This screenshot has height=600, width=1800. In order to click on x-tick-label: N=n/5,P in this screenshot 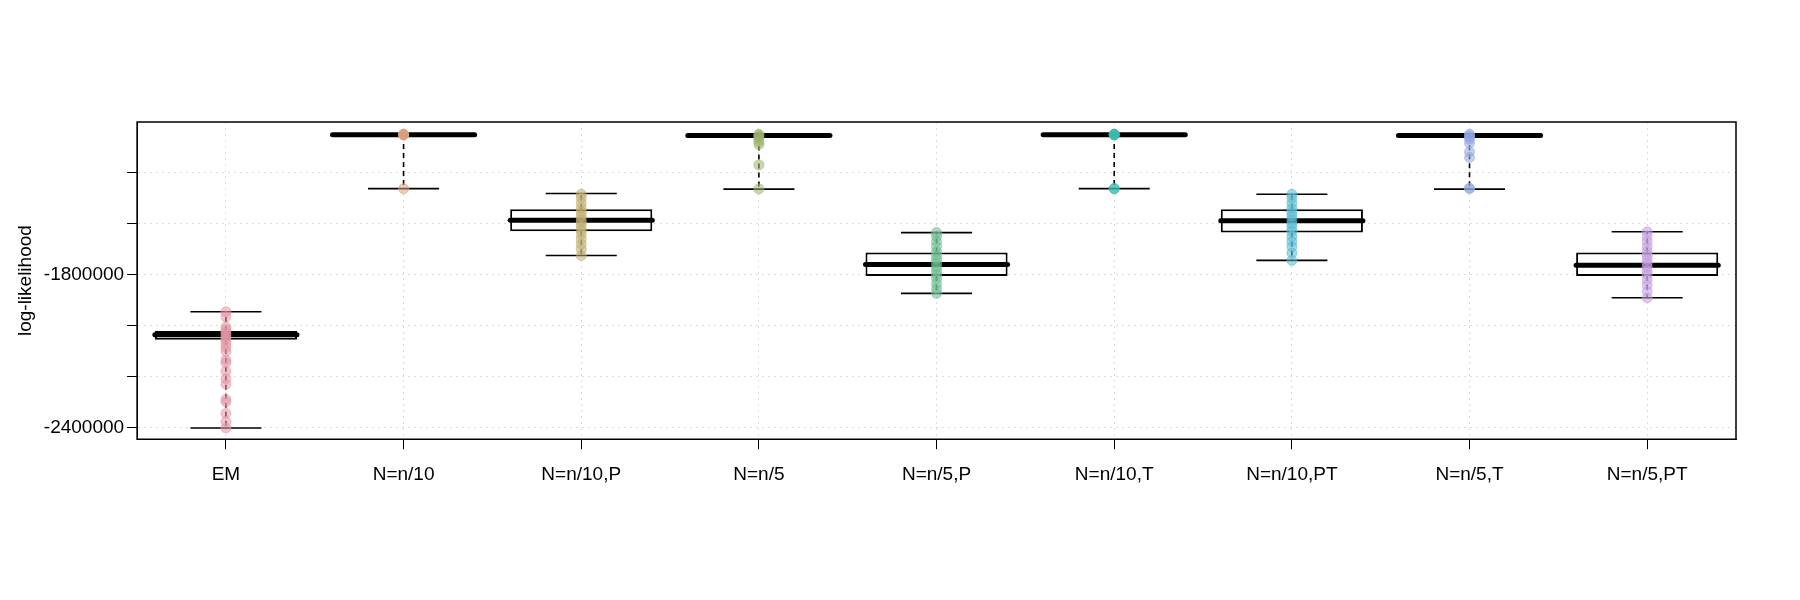, I will do `click(936, 473)`.